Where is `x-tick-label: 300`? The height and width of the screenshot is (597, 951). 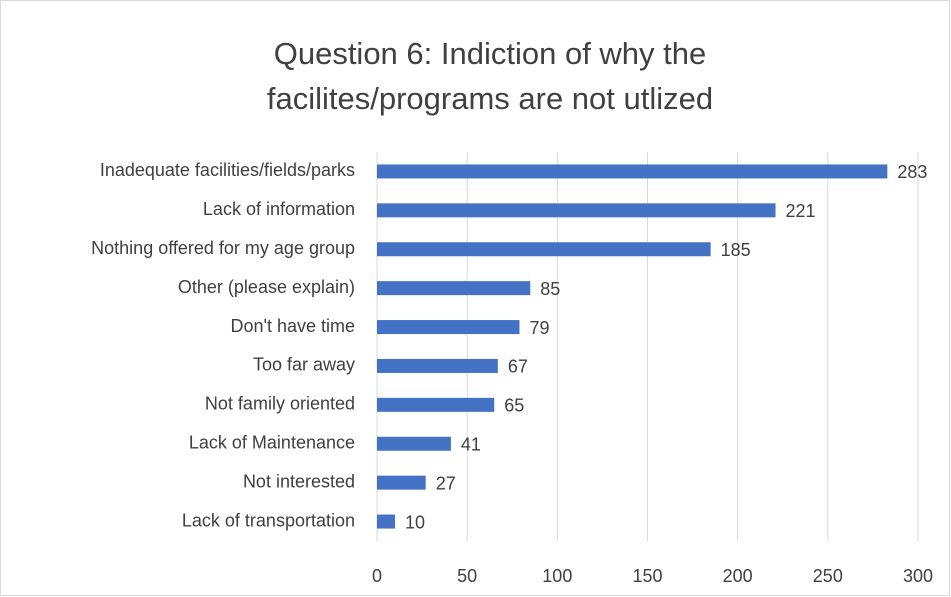
x-tick-label: 300 is located at coordinates (918, 576).